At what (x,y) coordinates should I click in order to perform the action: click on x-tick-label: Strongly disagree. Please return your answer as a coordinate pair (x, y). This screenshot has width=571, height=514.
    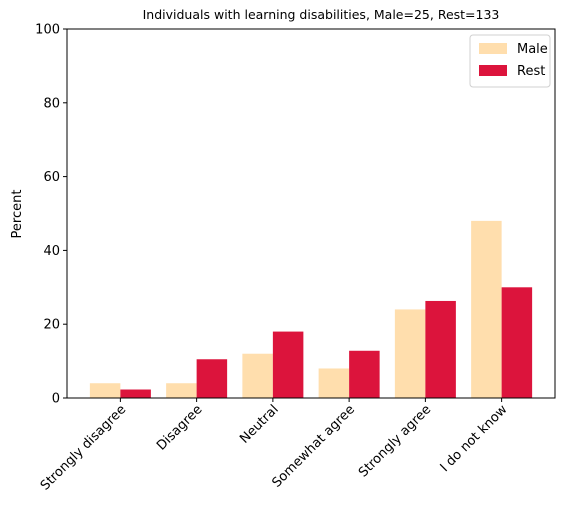
    Looking at the image, I should click on (83, 447).